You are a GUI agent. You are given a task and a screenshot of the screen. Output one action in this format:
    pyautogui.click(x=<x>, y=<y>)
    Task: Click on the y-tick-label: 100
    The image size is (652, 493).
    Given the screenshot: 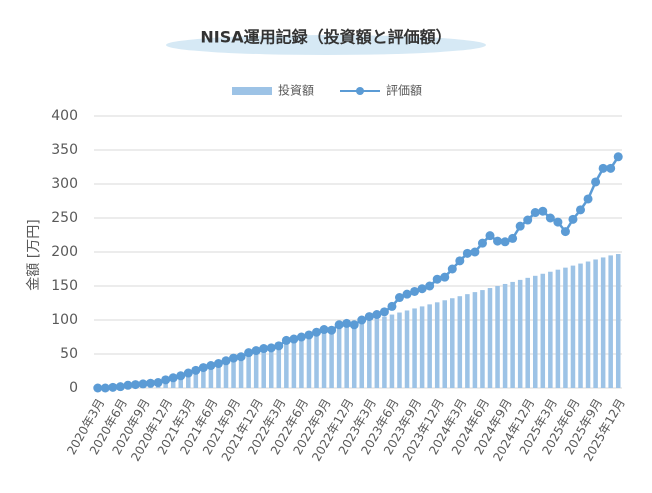 What is the action you would take?
    pyautogui.click(x=64, y=320)
    